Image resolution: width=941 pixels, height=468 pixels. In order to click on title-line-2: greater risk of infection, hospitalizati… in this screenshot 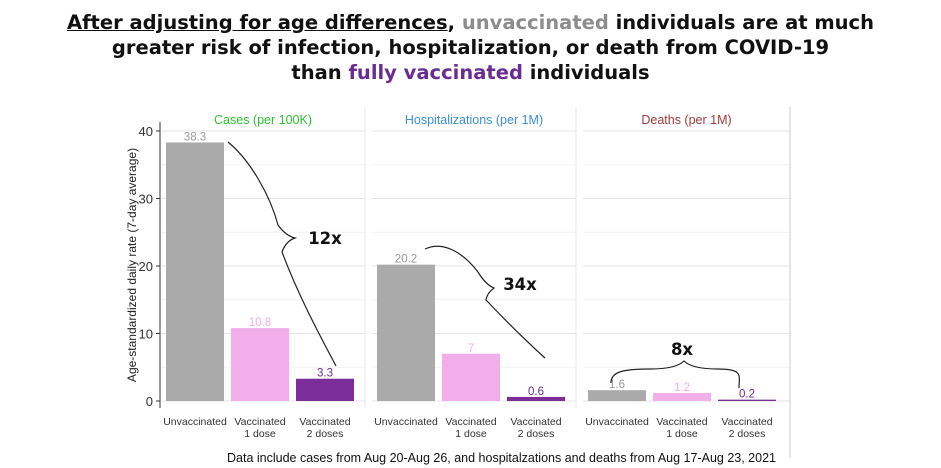, I will do `click(470, 47)`.